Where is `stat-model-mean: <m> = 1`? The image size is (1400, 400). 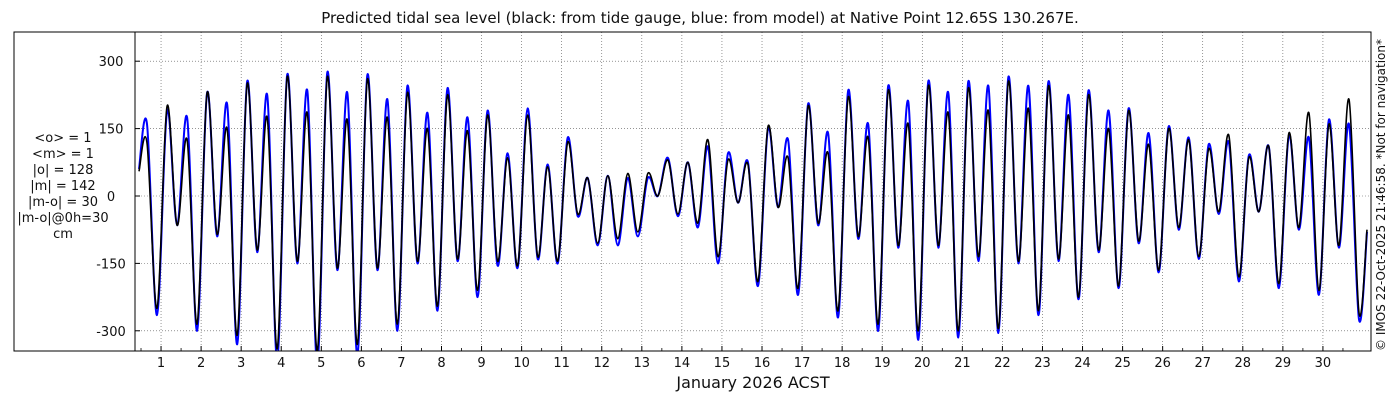
stat-model-mean: <m> = 1 is located at coordinates (63, 154).